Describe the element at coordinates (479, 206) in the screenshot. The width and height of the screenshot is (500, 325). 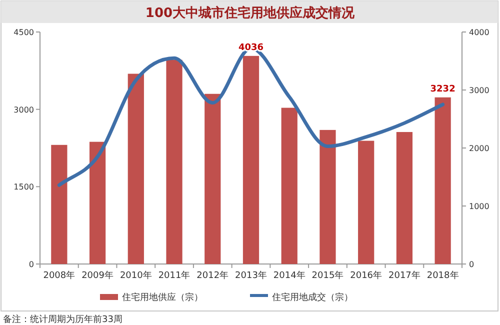
I see `y2-tick-label: 1000` at that location.